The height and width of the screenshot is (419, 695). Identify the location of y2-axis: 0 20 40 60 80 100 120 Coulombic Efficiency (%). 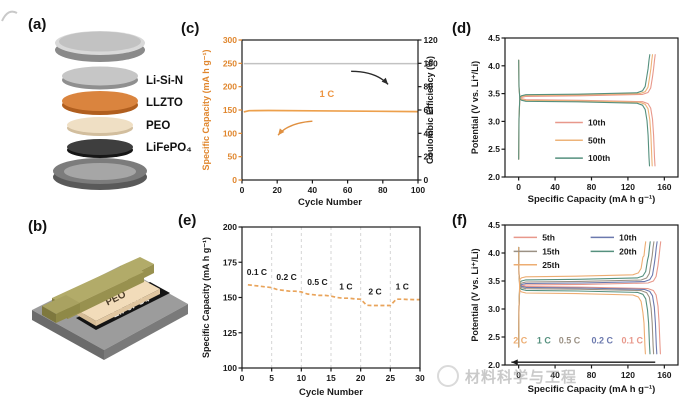
(428, 110).